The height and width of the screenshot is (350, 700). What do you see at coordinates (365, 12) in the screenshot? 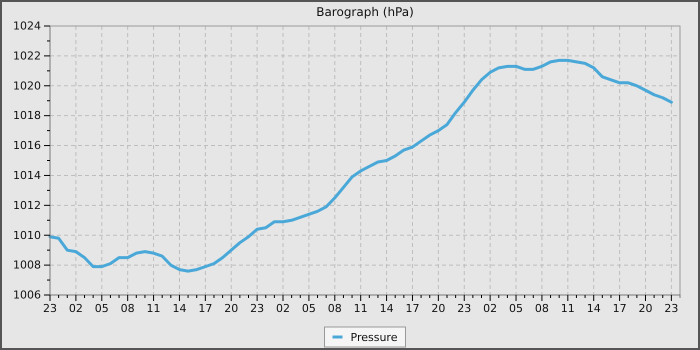
I see `chart-title: Barograph (hPa)` at bounding box center [365, 12].